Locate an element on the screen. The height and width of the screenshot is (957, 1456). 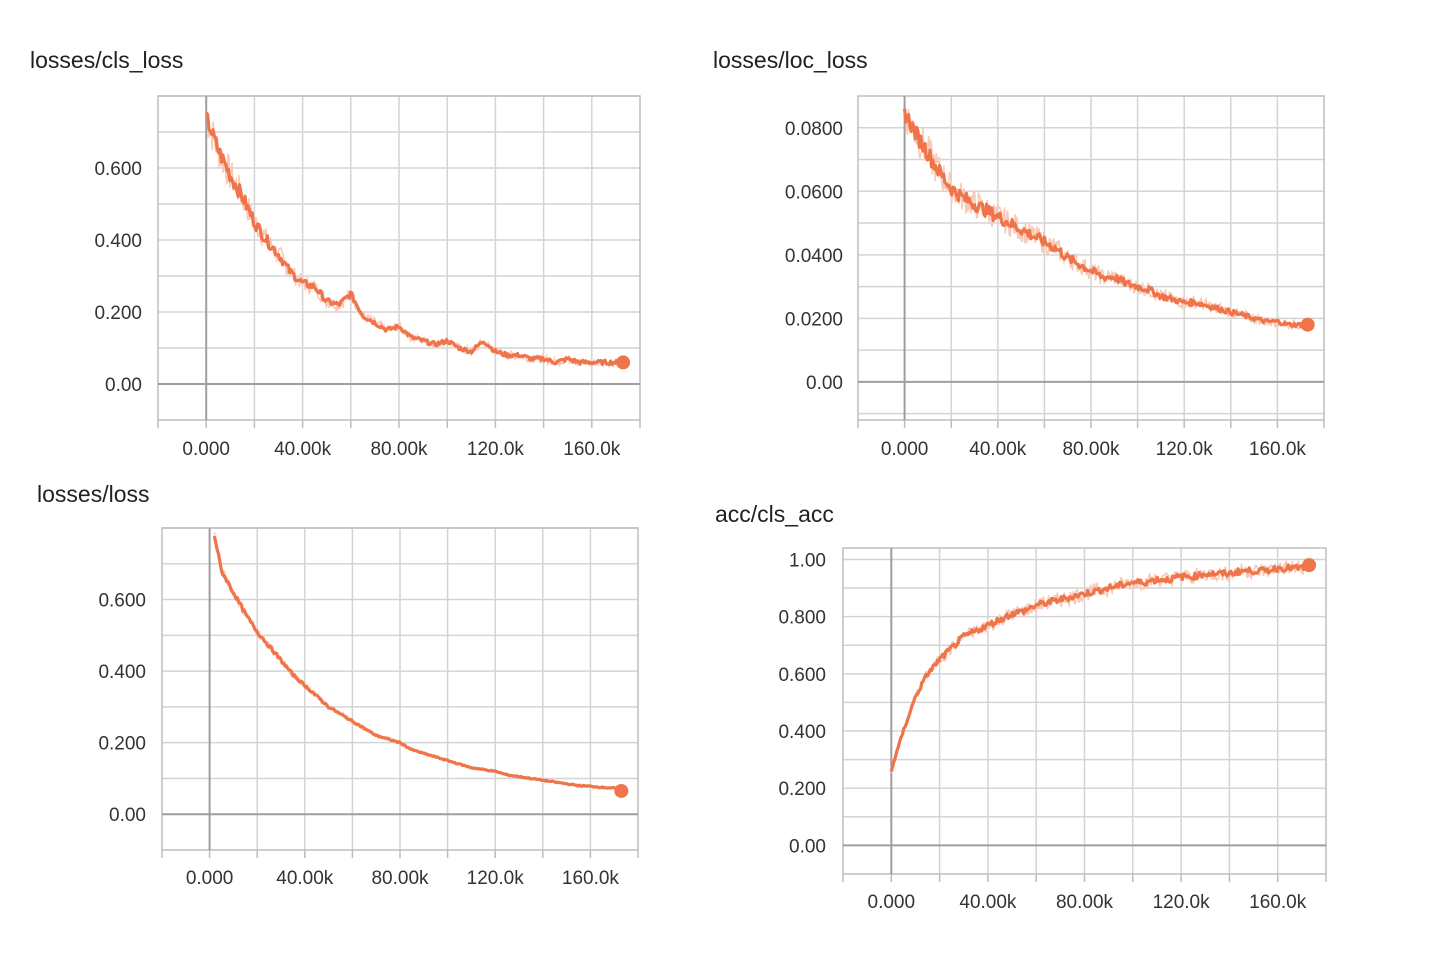
y-tick-label: 0.800 is located at coordinates (802, 618).